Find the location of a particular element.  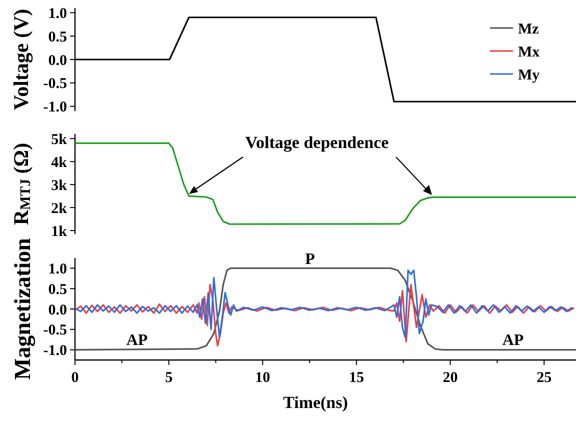

x-tick-label: 10 is located at coordinates (262, 378).